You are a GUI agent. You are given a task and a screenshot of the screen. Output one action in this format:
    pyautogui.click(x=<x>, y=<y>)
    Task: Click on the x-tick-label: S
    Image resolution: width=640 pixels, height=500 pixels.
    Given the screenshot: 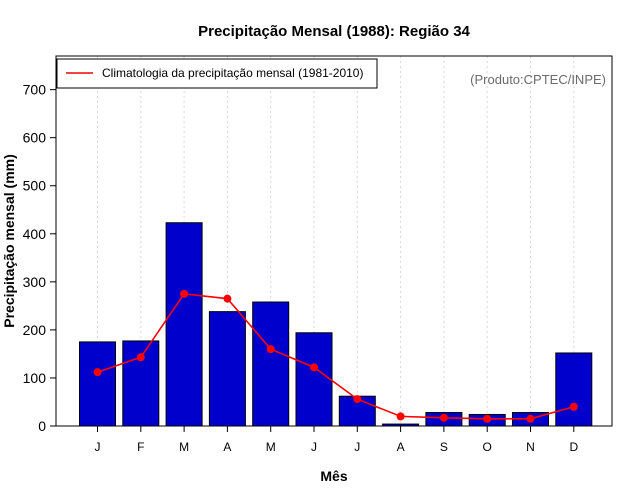 What is the action you would take?
    pyautogui.click(x=444, y=447)
    